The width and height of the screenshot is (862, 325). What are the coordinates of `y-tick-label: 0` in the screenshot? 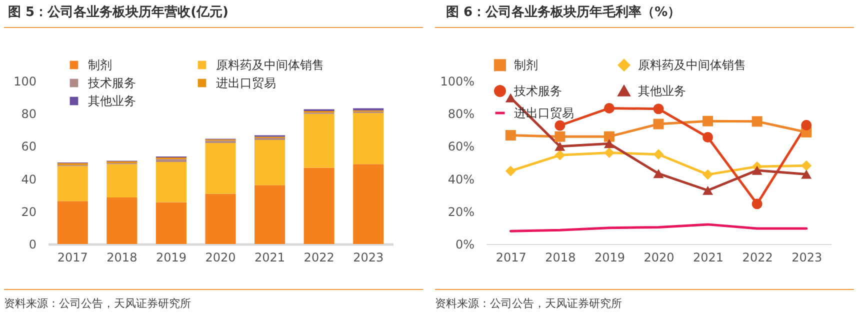 It's located at (32, 245).